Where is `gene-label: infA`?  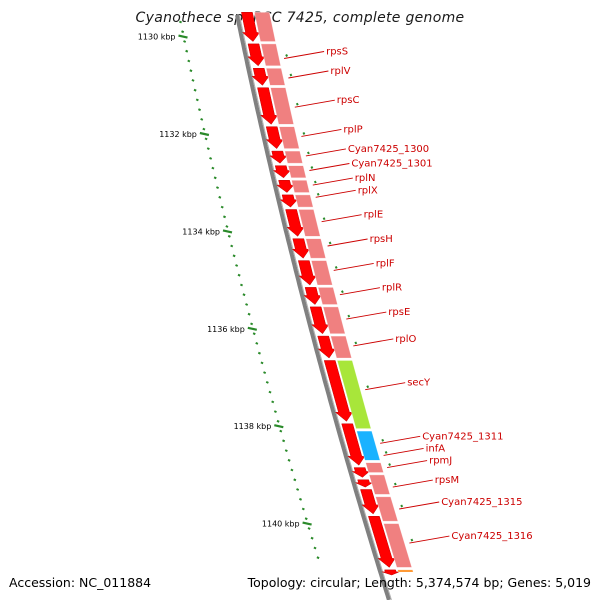
gene-label: infA is located at coordinates (436, 448).